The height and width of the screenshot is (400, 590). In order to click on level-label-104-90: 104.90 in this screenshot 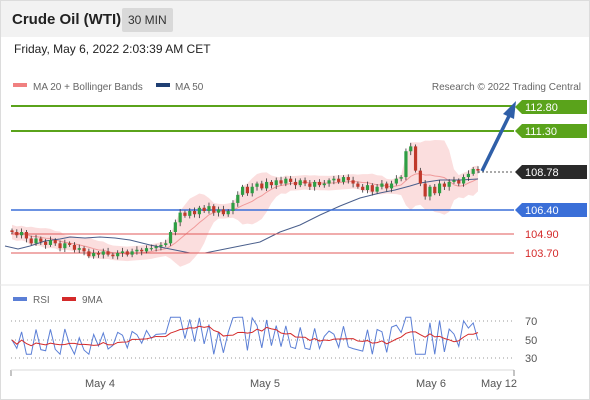, I will do `click(542, 235)`.